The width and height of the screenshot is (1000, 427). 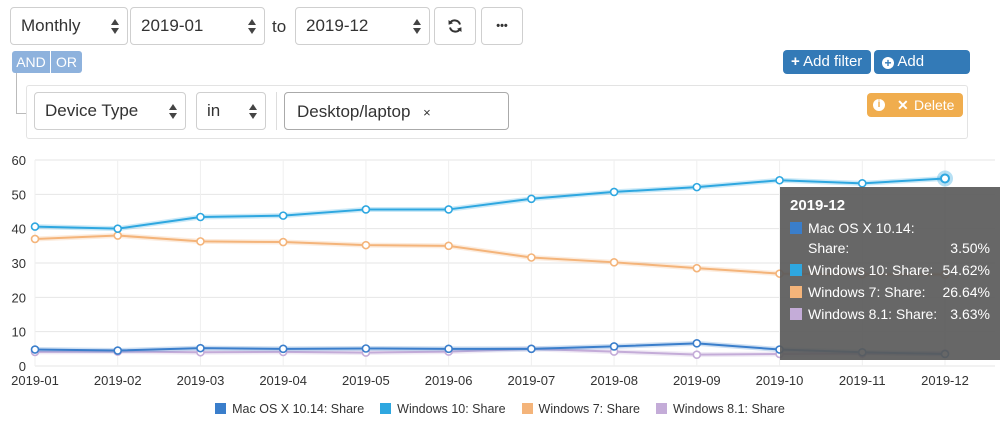 What do you see at coordinates (231, 111) in the screenshot?
I see `operator-select: in` at bounding box center [231, 111].